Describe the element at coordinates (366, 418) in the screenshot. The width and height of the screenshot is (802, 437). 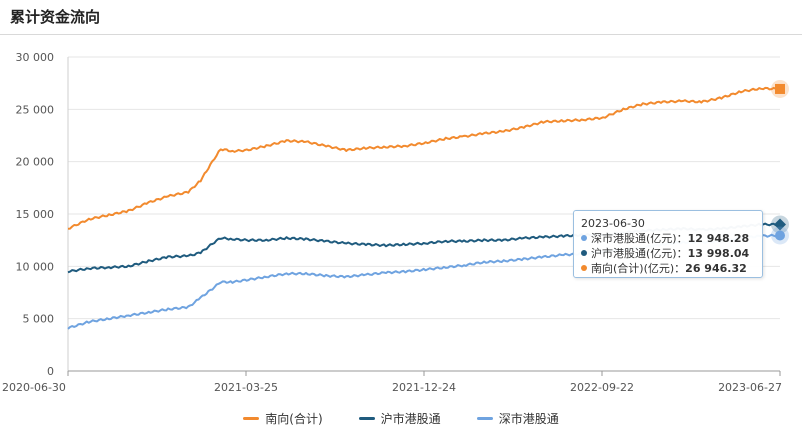
I see `legend-swatch-sh` at that location.